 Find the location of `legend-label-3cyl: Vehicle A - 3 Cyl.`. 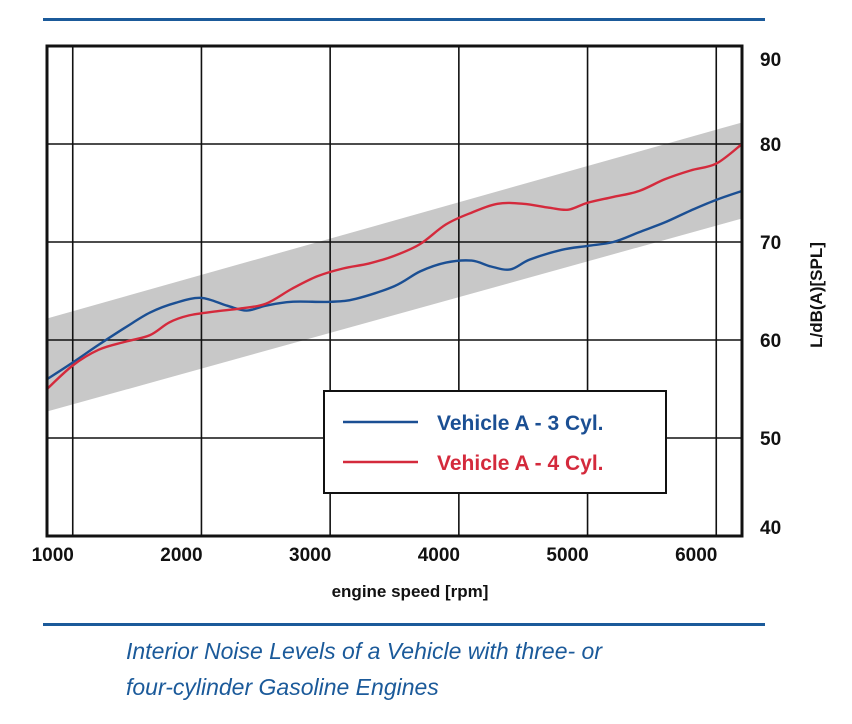

legend-label-3cyl: Vehicle A - 3 Cyl. is located at coordinates (520, 423).